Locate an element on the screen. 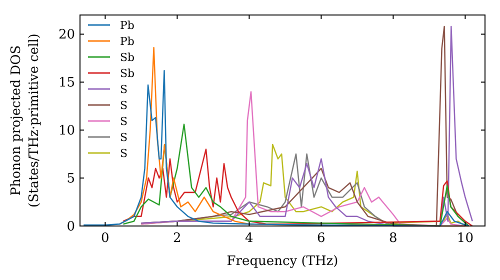  x-tick-label: 8 is located at coordinates (393, 238).